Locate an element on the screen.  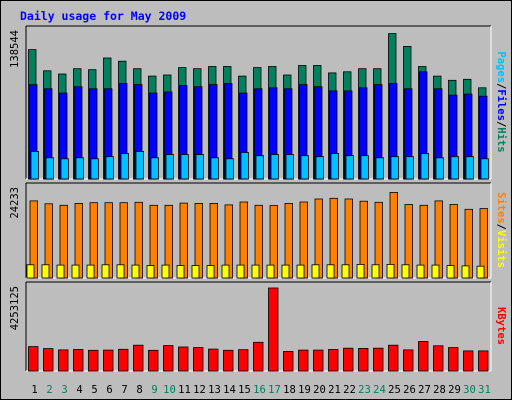
x-tick-label: 31 is located at coordinates (484, 390).